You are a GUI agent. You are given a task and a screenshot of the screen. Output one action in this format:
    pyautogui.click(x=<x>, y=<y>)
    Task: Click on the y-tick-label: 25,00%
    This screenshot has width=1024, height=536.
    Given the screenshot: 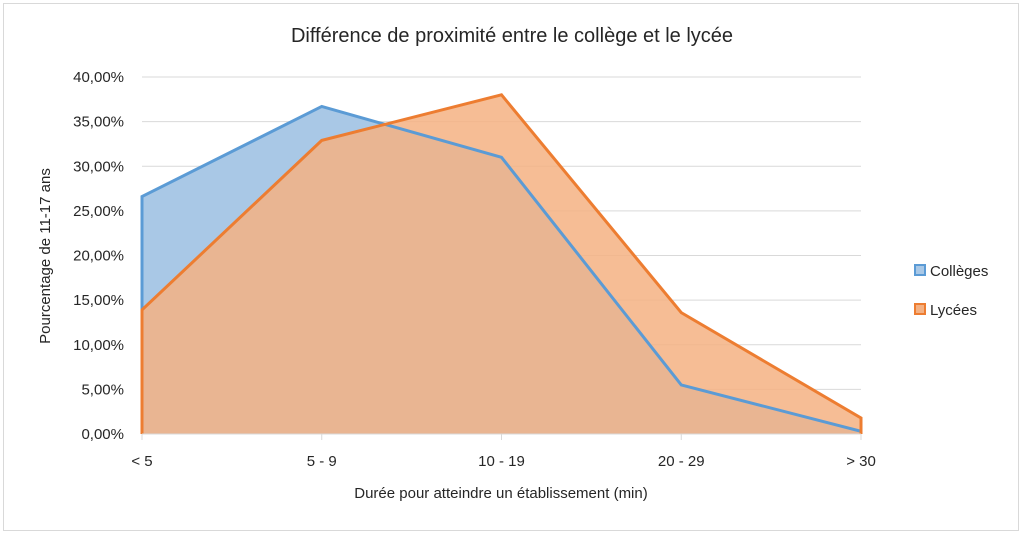 What is the action you would take?
    pyautogui.click(x=98, y=211)
    